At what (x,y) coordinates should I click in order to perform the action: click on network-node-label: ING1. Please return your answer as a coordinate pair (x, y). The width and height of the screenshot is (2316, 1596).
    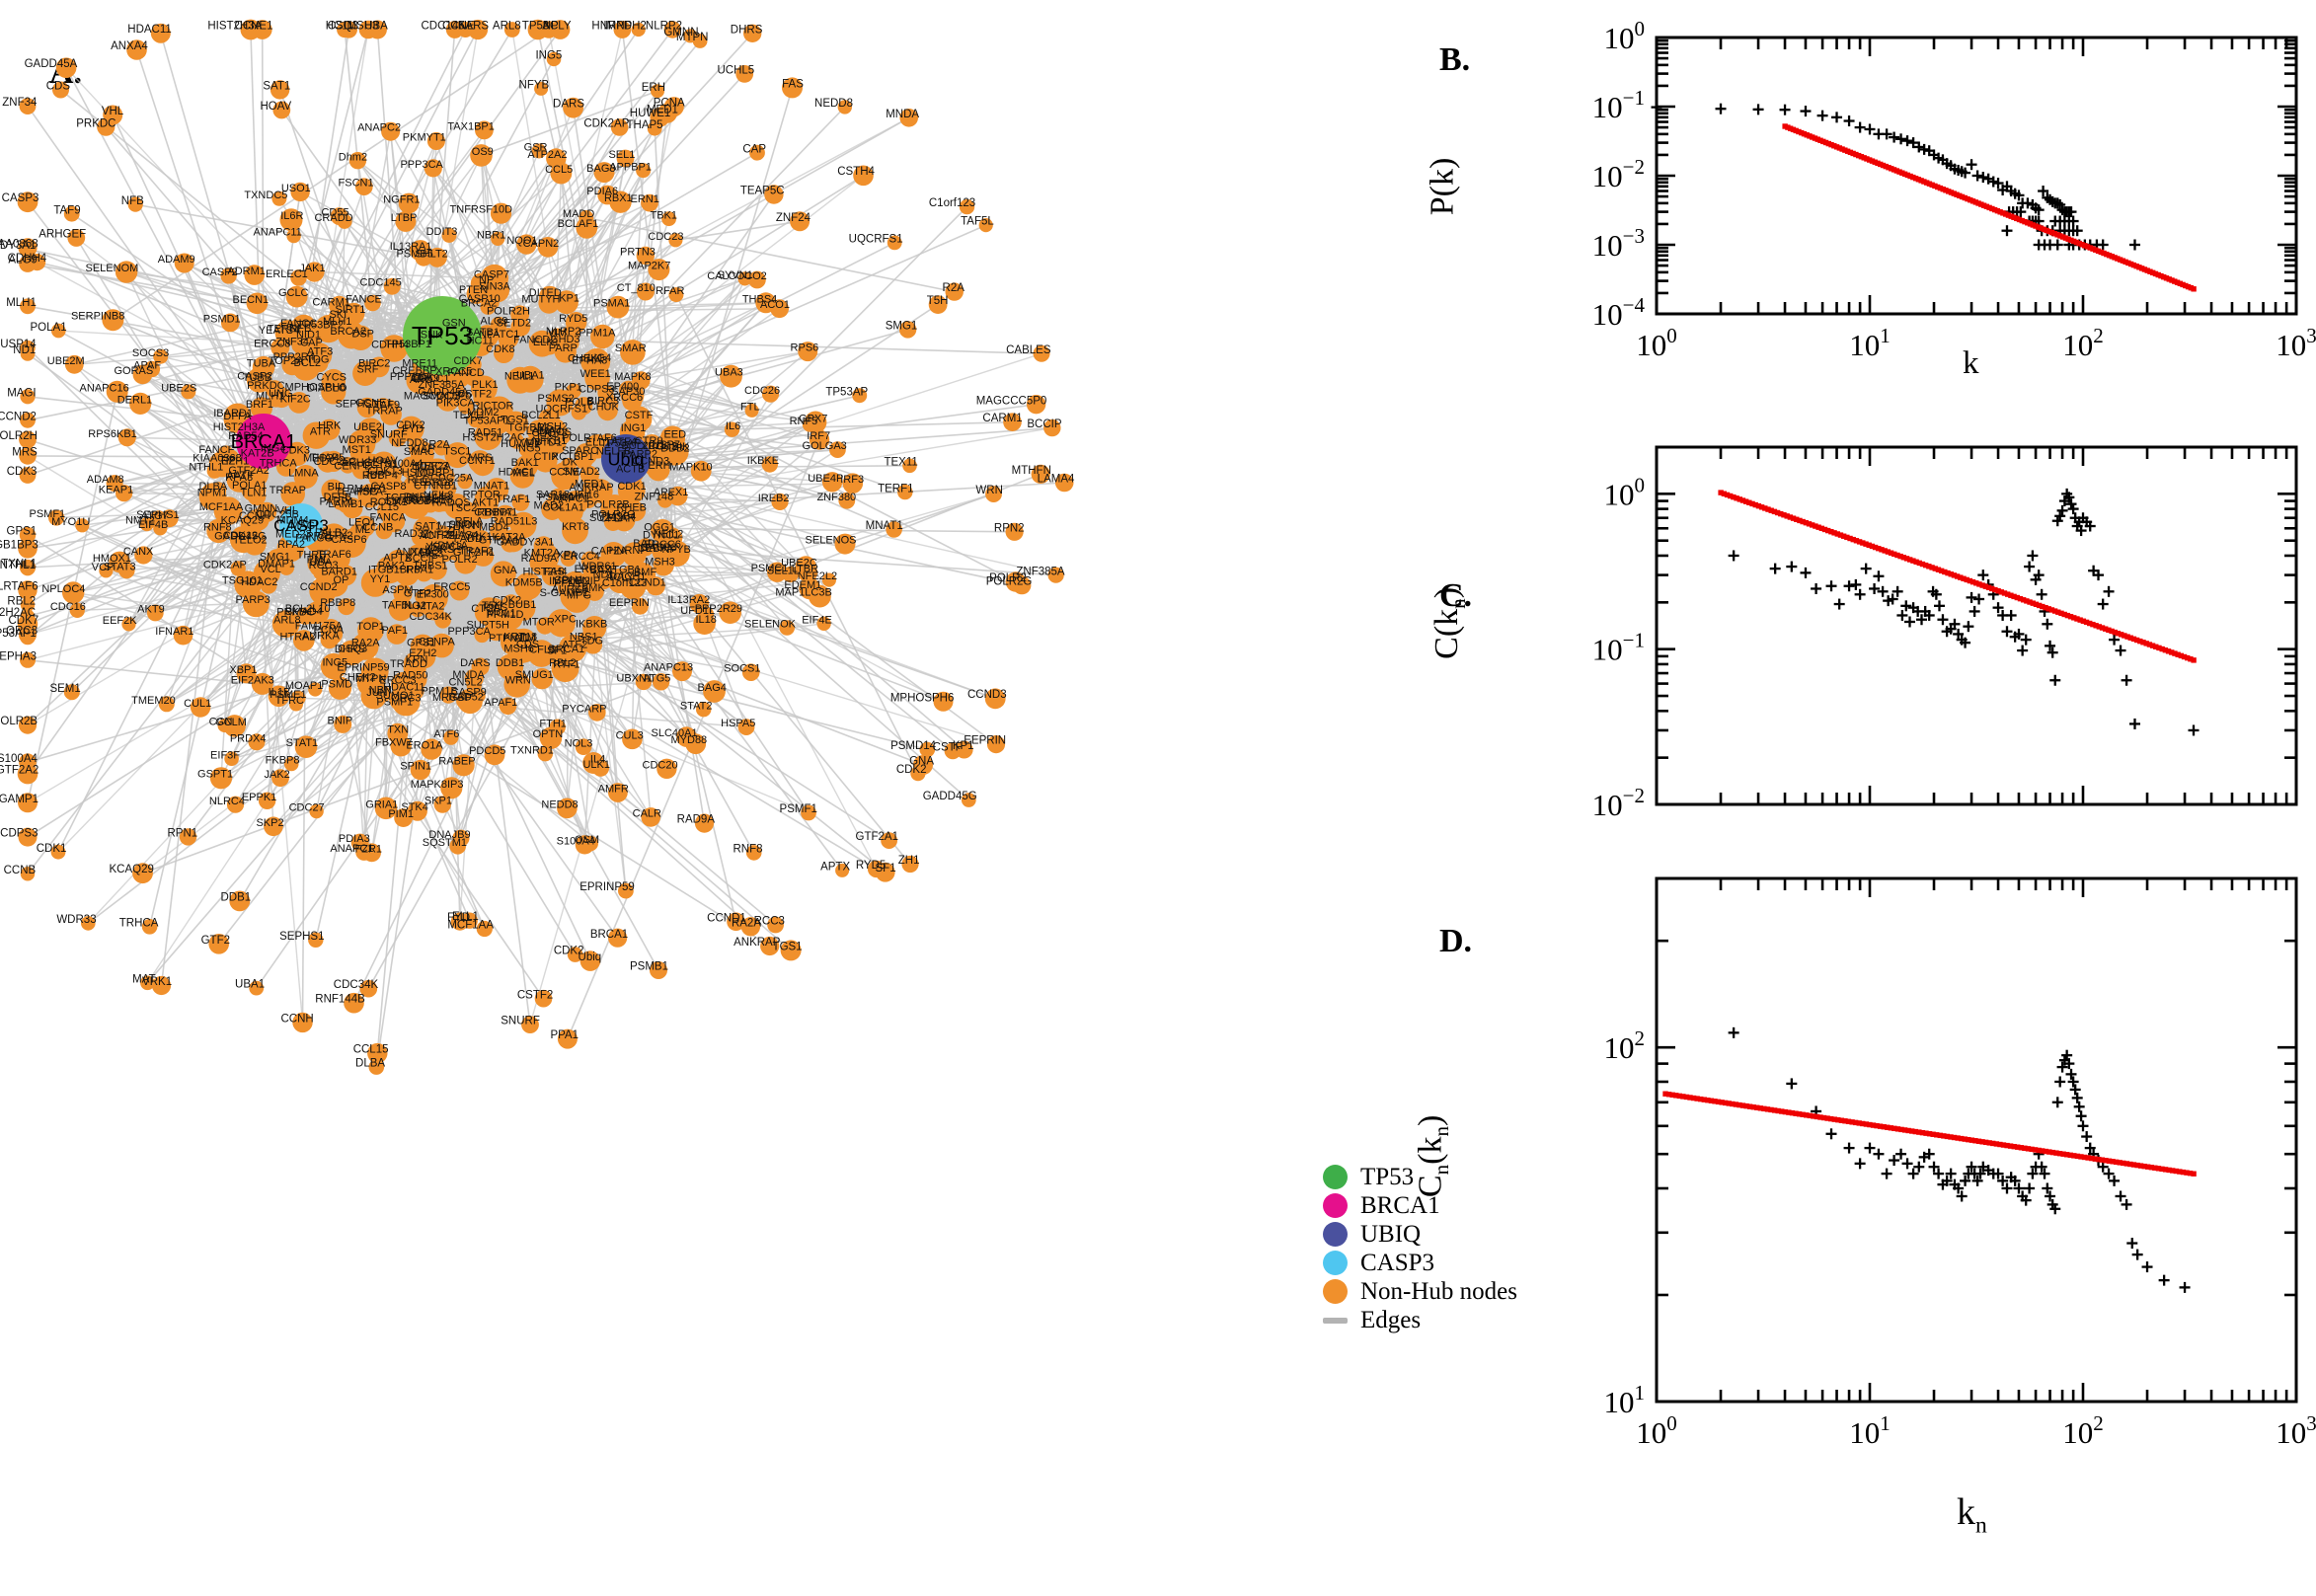
    Looking at the image, I should click on (634, 428).